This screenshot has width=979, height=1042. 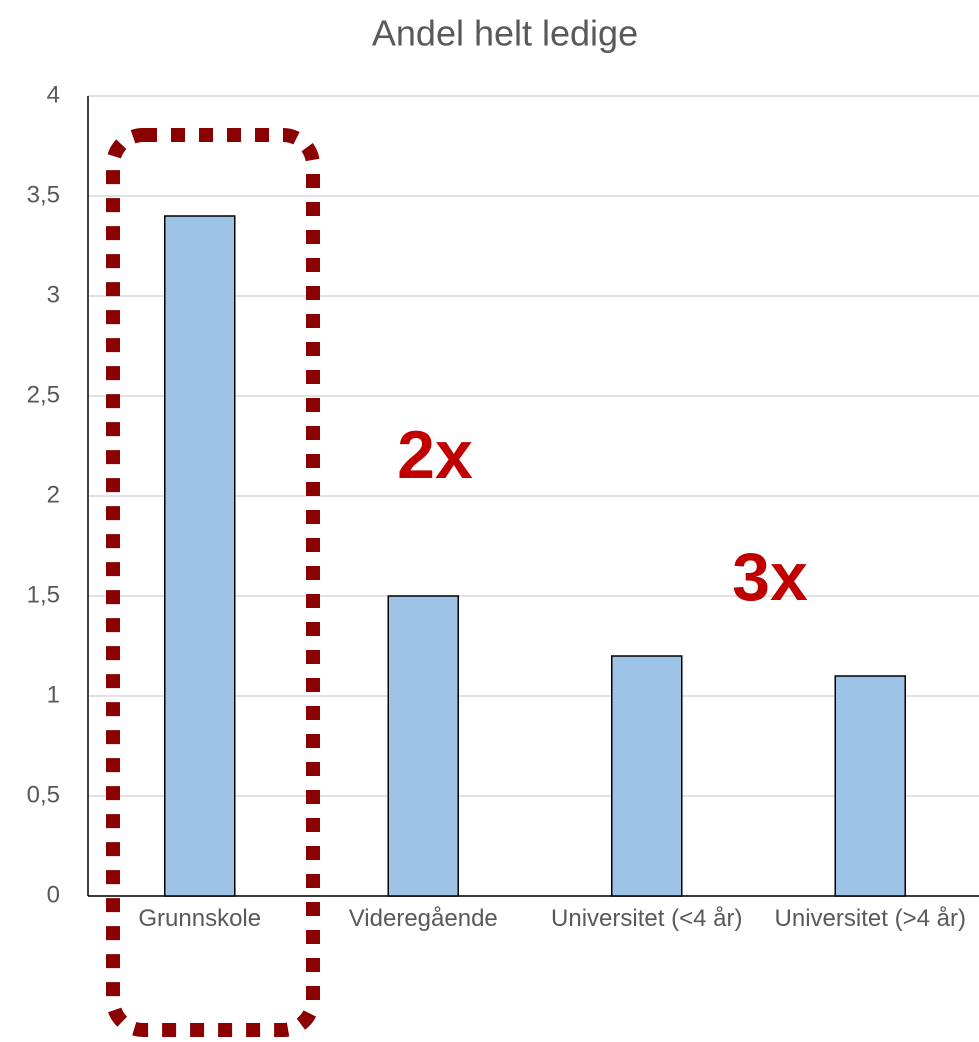 What do you see at coordinates (423, 918) in the screenshot?
I see `x-tick-label: Videregående` at bounding box center [423, 918].